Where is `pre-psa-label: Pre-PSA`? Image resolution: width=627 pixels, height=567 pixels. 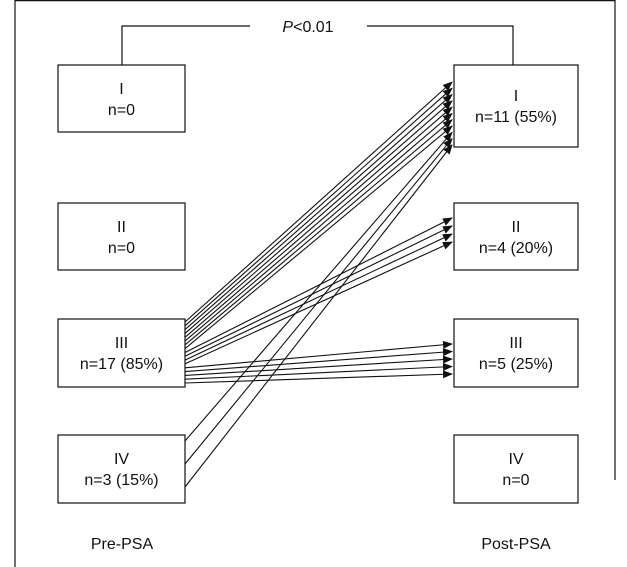 pre-psa-label: Pre-PSA is located at coordinates (122, 544).